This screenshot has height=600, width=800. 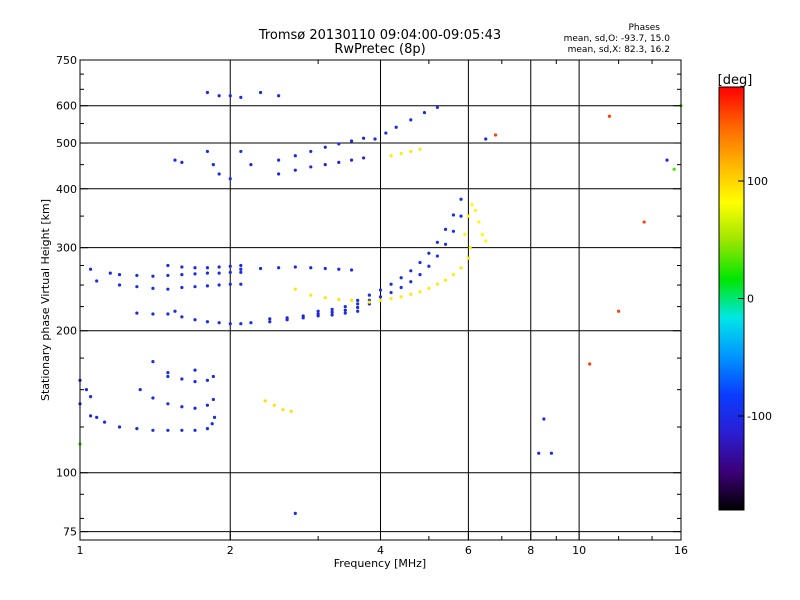 I want to click on y-tick-label: 75, so click(x=70, y=532).